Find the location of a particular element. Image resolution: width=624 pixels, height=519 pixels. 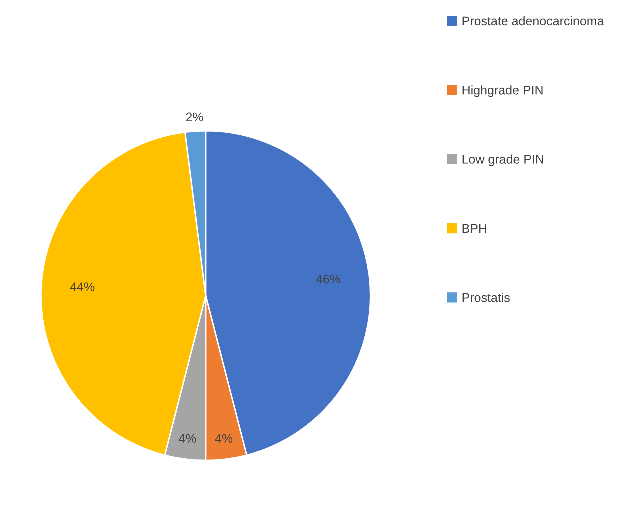

legend-label: Highgrade PIN is located at coordinates (502, 92).